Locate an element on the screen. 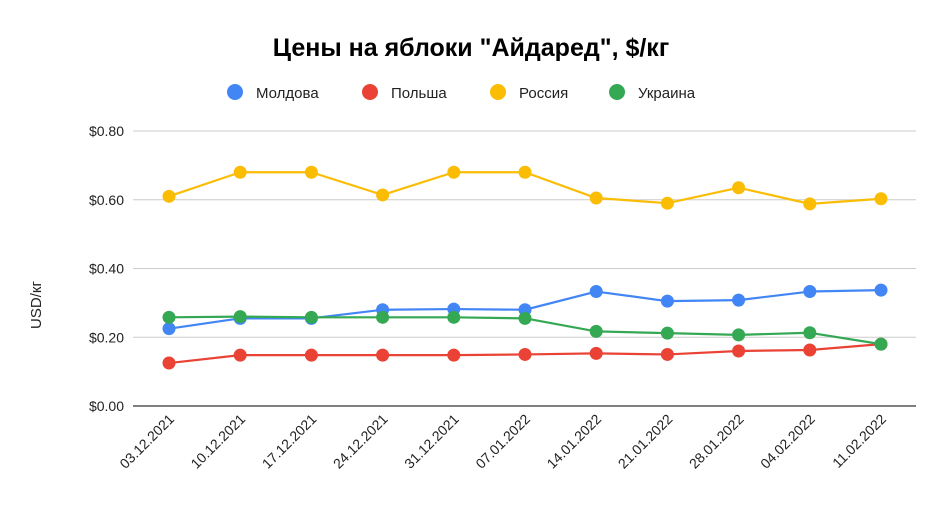 This screenshot has height=518, width=942. legend-label: Молдова is located at coordinates (287, 93).